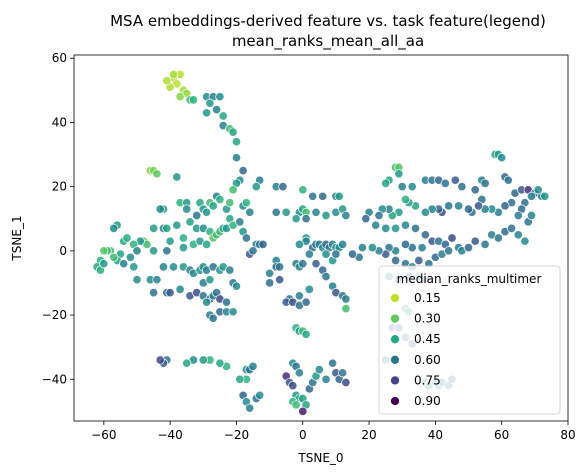  Describe the element at coordinates (58, 218) in the screenshot. I see `y-axis-ticks: −40 −20 0 20 40 60` at that location.